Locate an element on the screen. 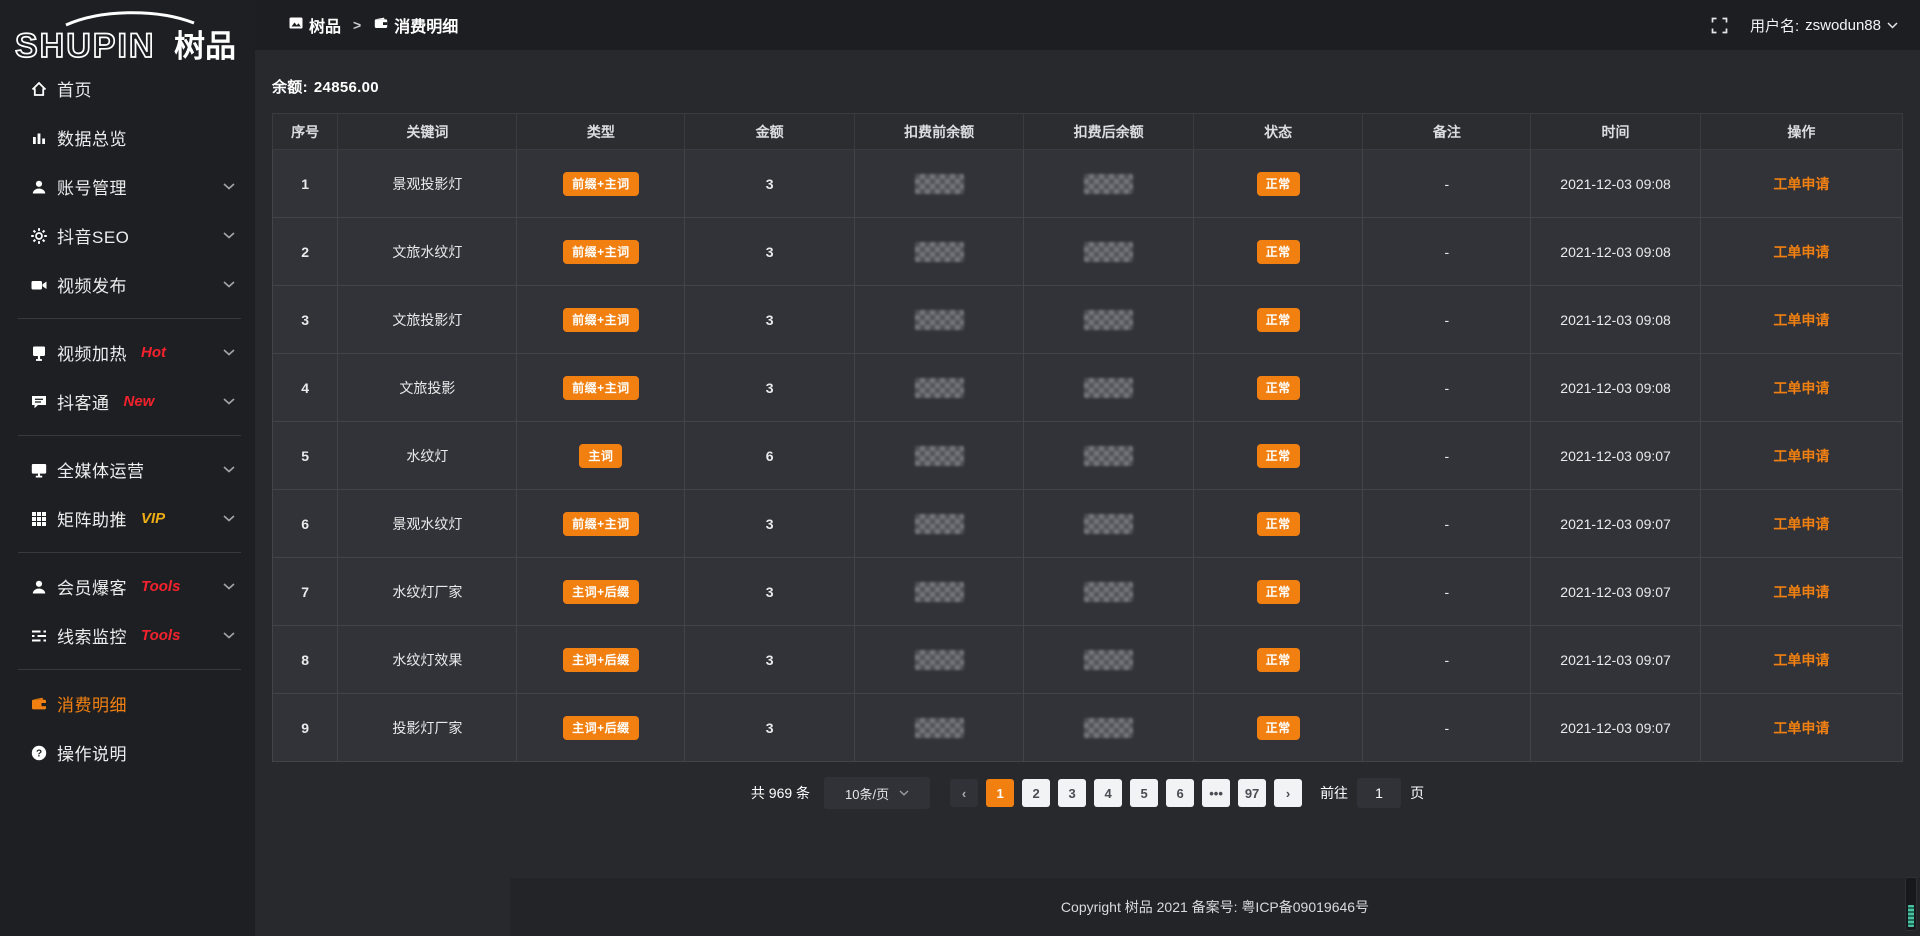  page-ellipsis-button: ••• is located at coordinates (1216, 793).